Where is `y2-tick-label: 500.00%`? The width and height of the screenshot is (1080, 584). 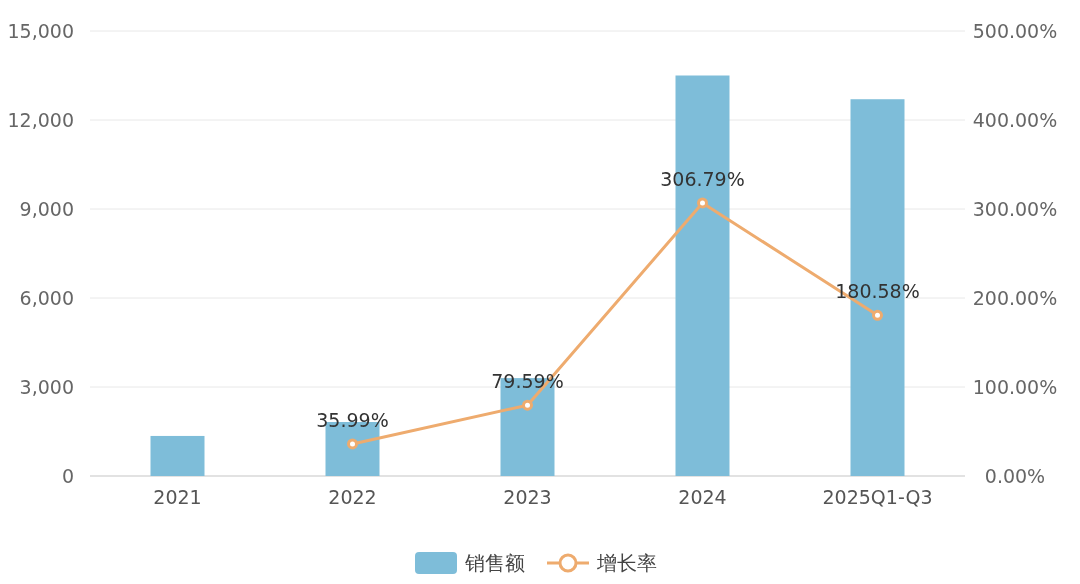 y2-tick-label: 500.00% is located at coordinates (1015, 31).